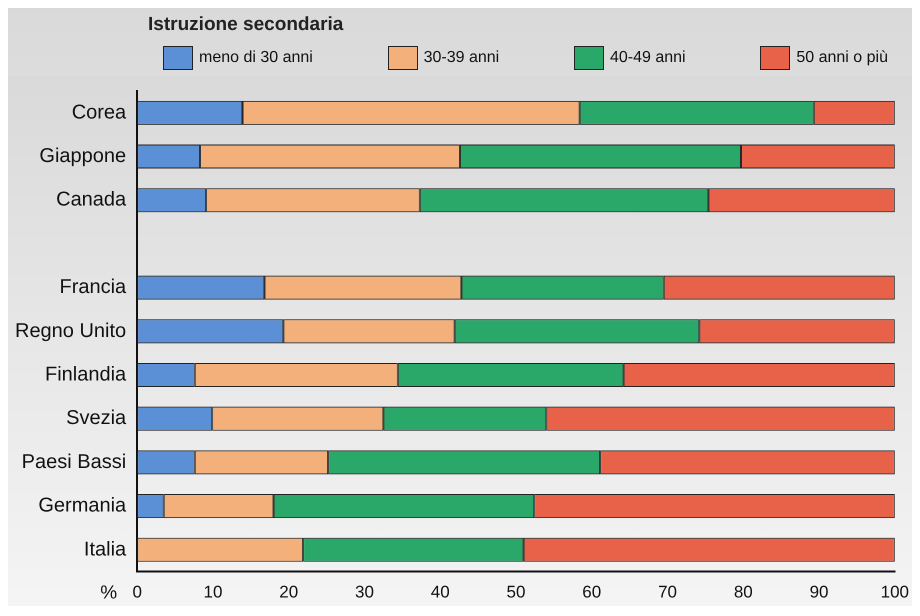 The height and width of the screenshot is (616, 920). What do you see at coordinates (245, 24) in the screenshot?
I see `chart-title: Istruzione secondaria` at bounding box center [245, 24].